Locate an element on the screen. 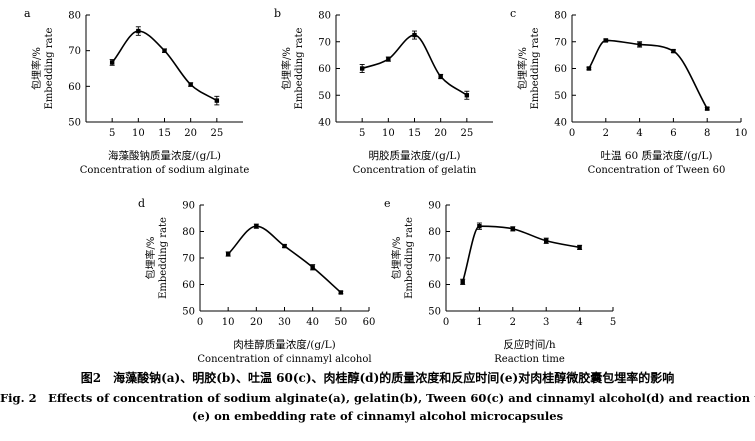  panel-label: d is located at coordinates (141, 203).